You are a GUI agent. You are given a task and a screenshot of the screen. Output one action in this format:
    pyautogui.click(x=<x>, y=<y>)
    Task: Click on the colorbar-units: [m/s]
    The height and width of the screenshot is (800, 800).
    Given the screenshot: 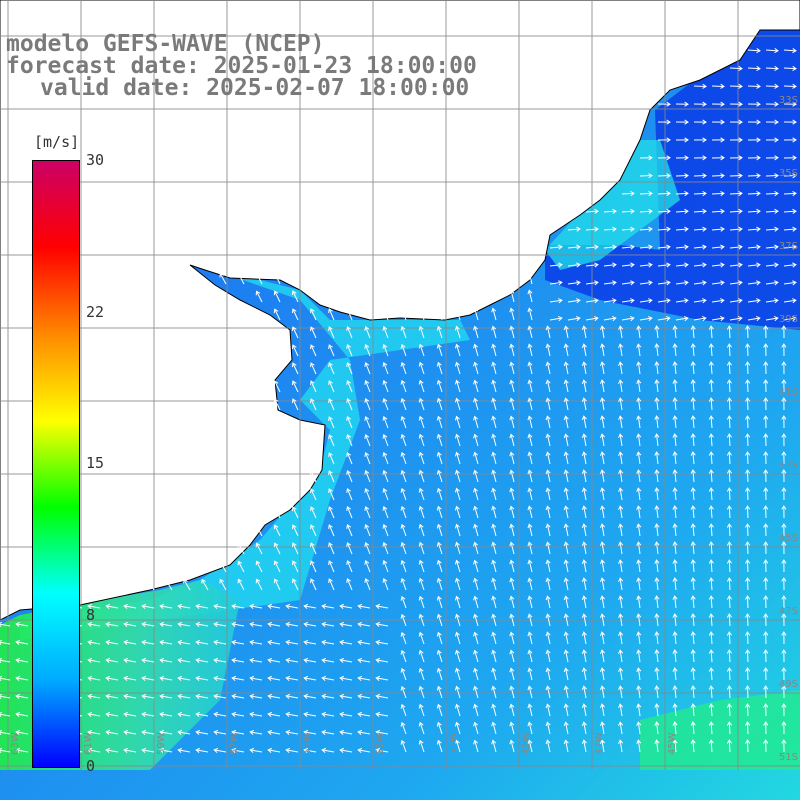 What is the action you would take?
    pyautogui.click(x=57, y=142)
    